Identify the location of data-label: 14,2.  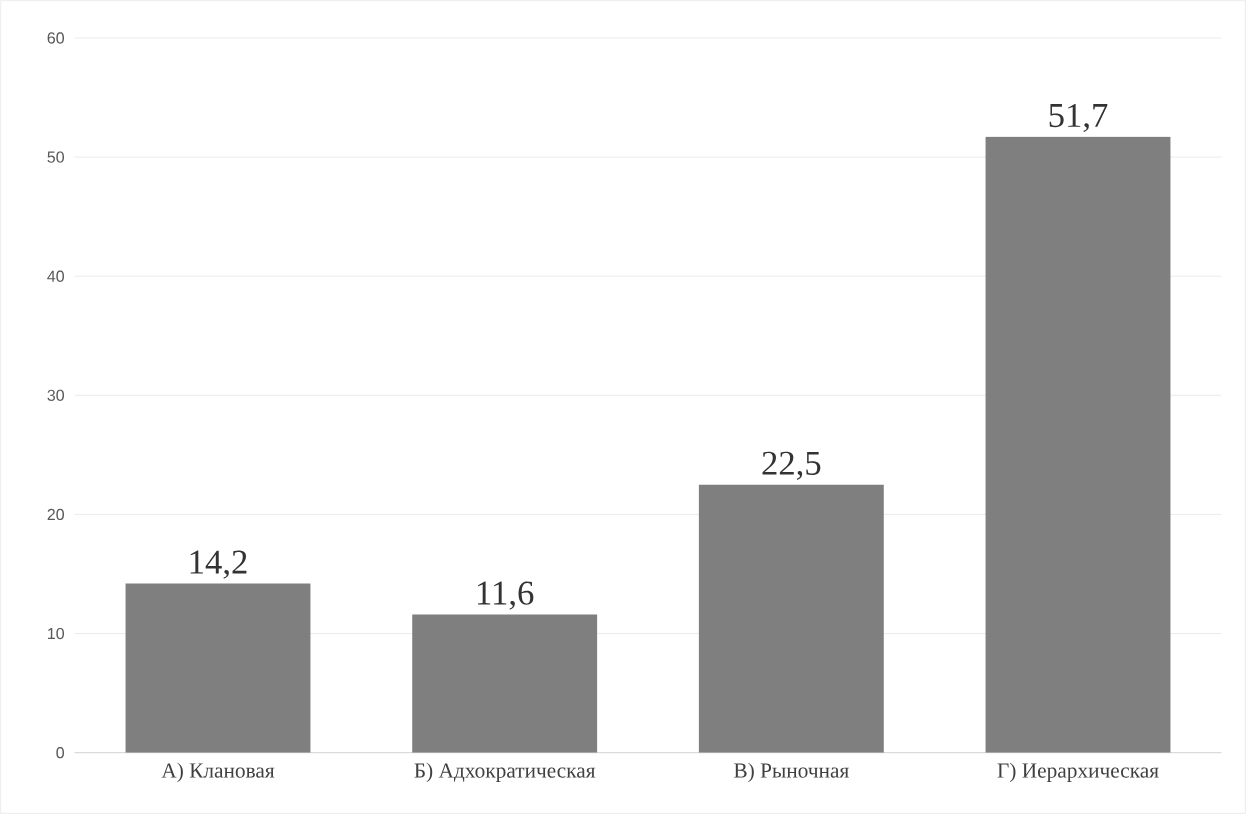
(218, 564).